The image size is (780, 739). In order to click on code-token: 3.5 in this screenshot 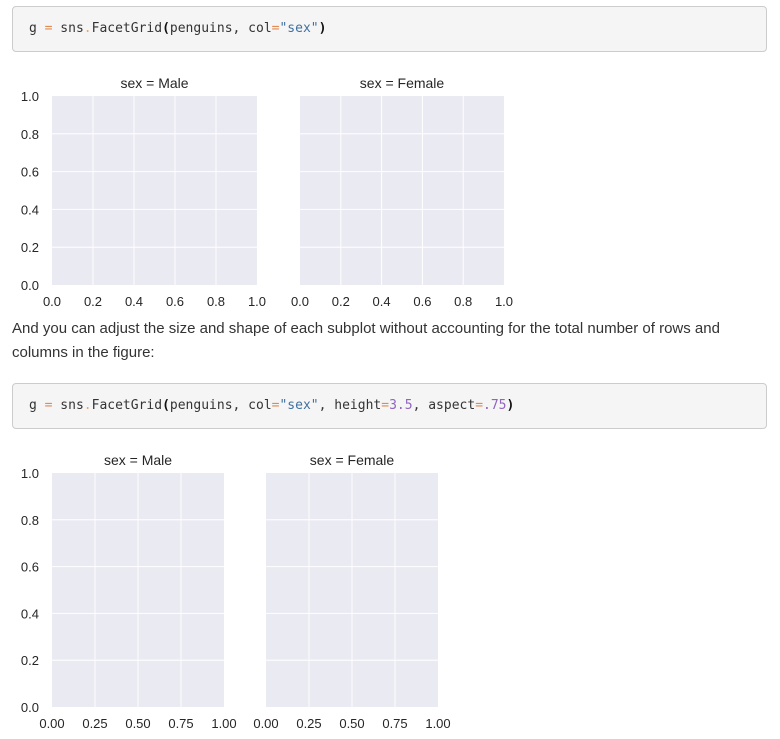, I will do `click(401, 405)`.